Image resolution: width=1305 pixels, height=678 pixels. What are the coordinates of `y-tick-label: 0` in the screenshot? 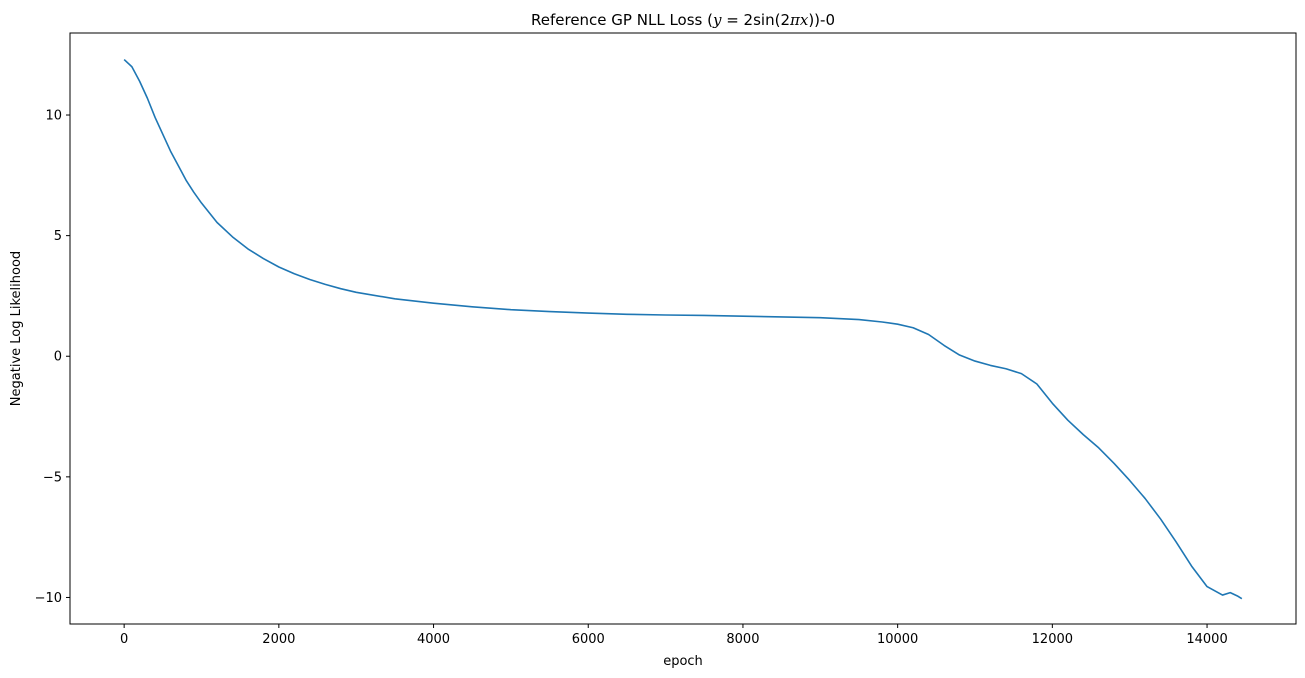 It's located at (58, 357).